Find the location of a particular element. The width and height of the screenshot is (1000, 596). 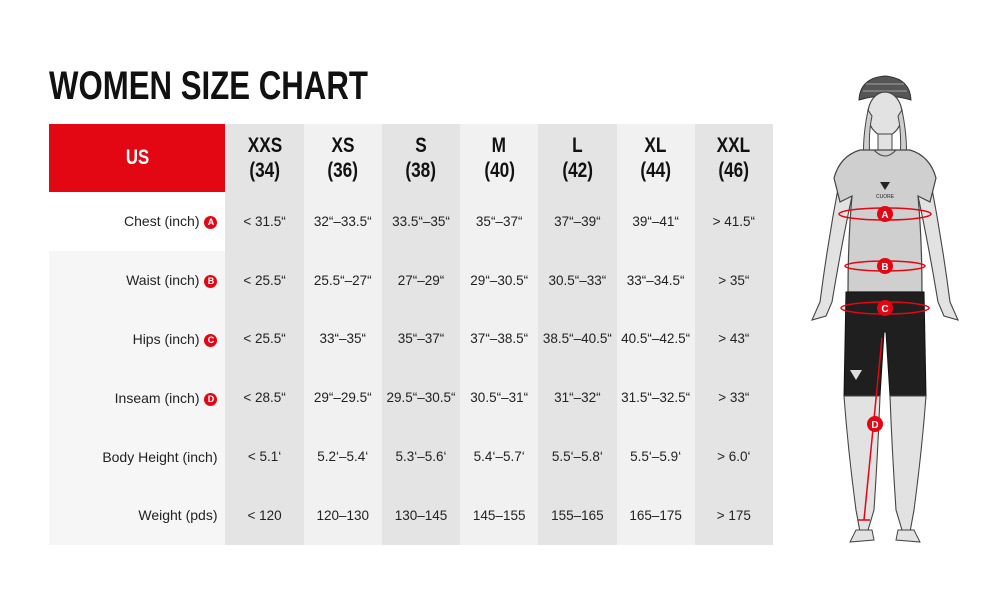

svg-text: CUORE is located at coordinates (885, 197).